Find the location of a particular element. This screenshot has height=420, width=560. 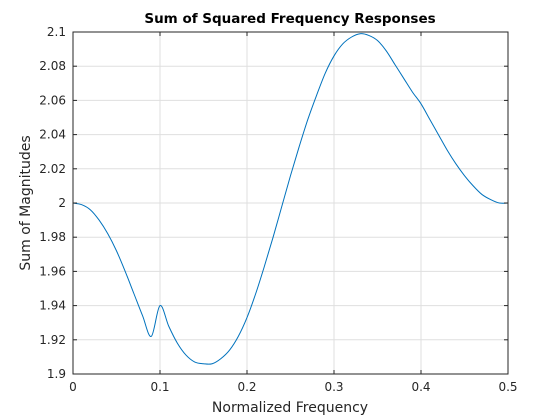

y-tick-label: 2.04 is located at coordinates (52, 135).